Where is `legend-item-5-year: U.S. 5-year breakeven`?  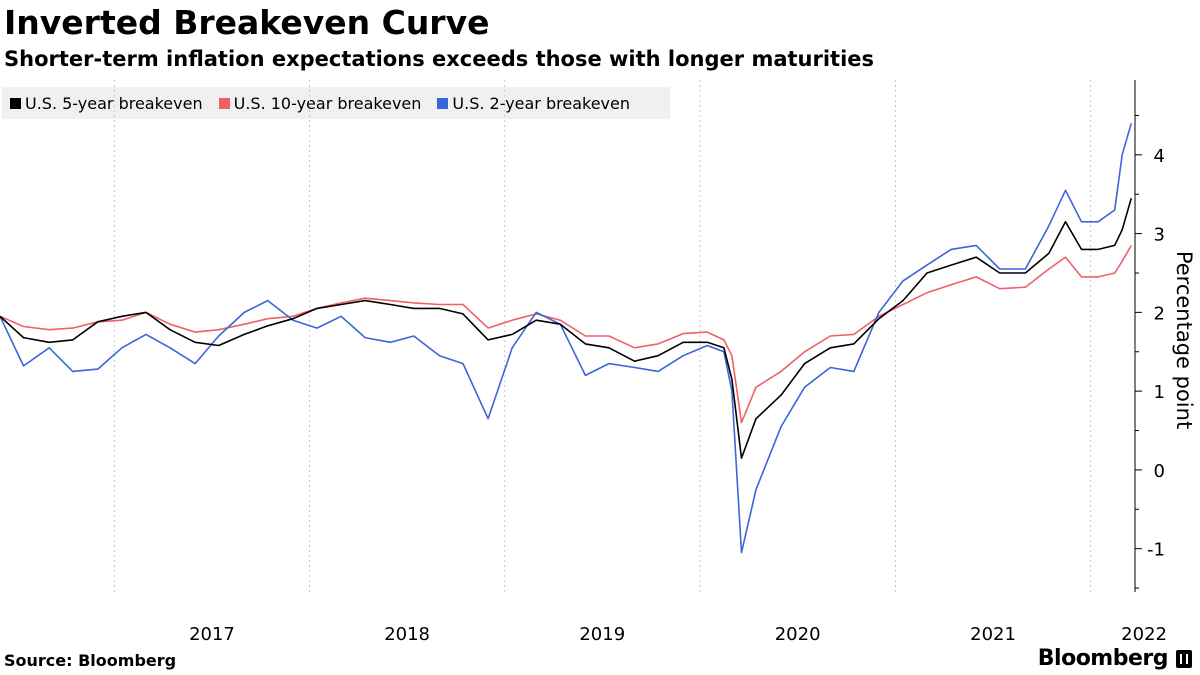
legend-item-5-year: U.S. 5-year breakeven is located at coordinates (106, 103).